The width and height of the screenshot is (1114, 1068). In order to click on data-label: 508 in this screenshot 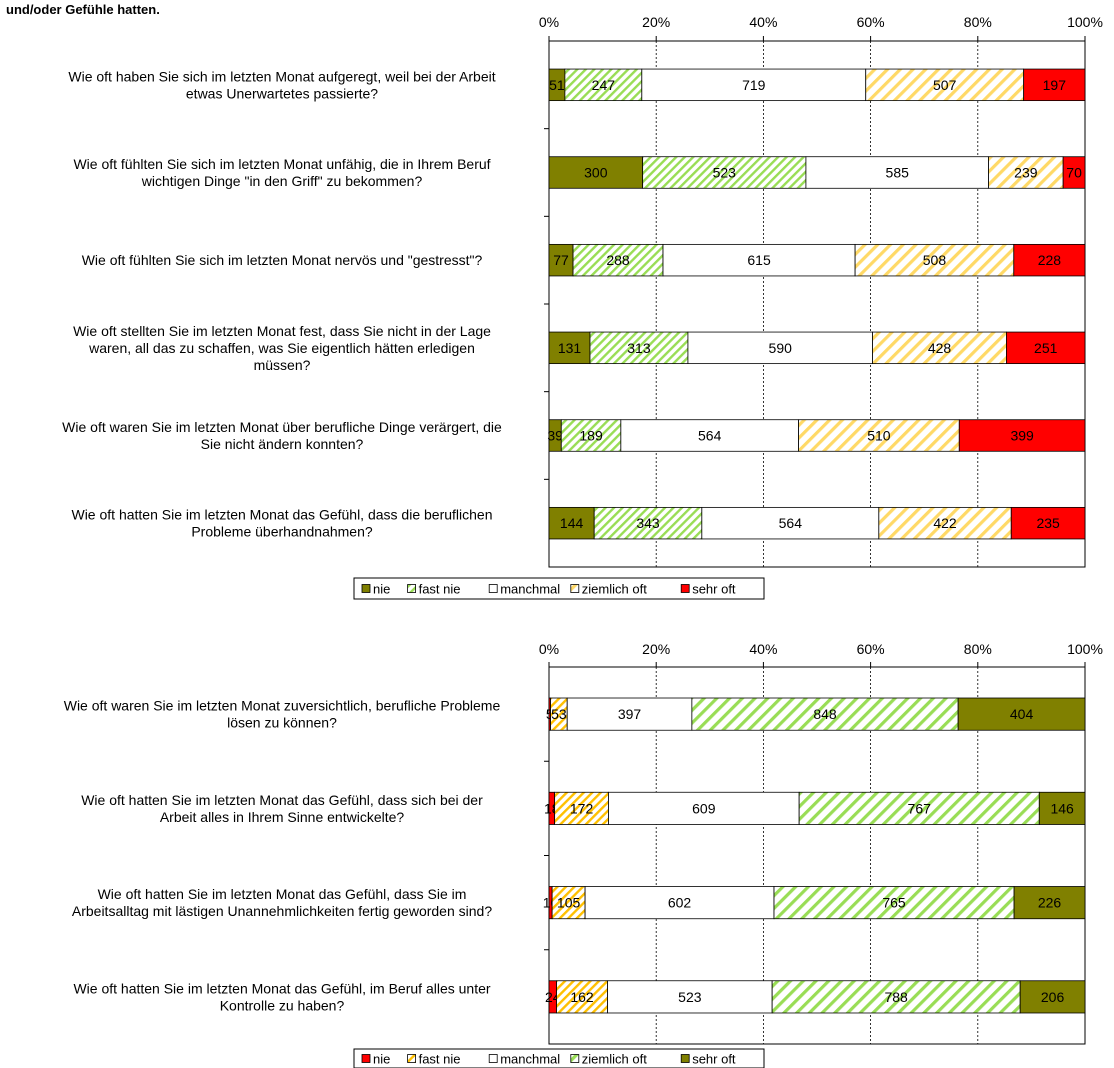, I will do `click(935, 260)`.